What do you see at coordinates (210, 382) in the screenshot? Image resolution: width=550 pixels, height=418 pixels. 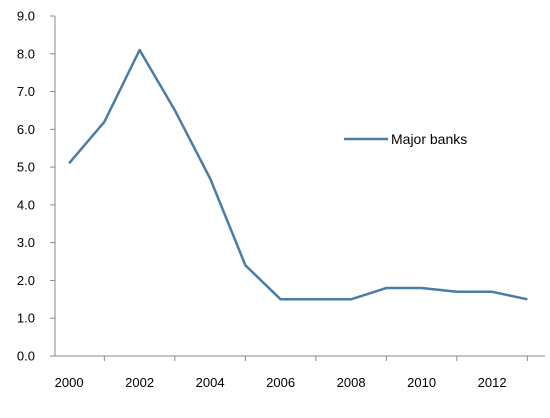 I see `x-tick-label: 2004` at bounding box center [210, 382].